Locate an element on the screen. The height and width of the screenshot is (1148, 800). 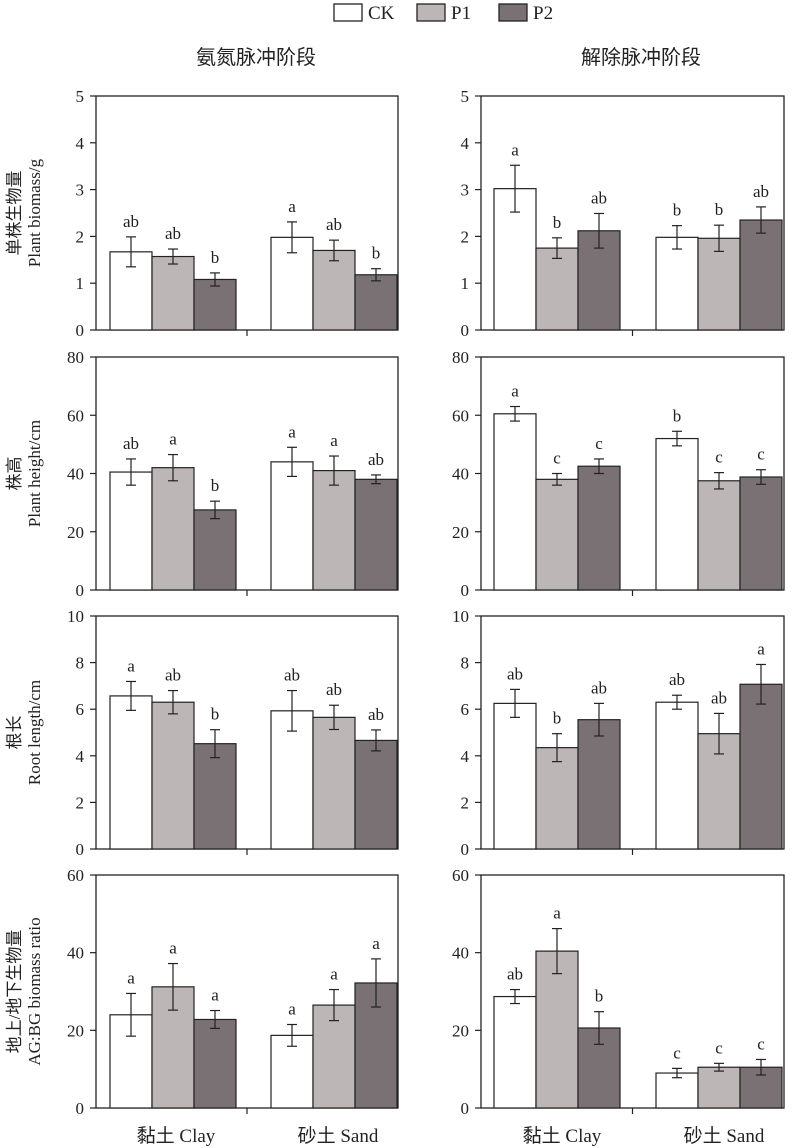
y-tick-label: 2 is located at coordinates (465, 236).